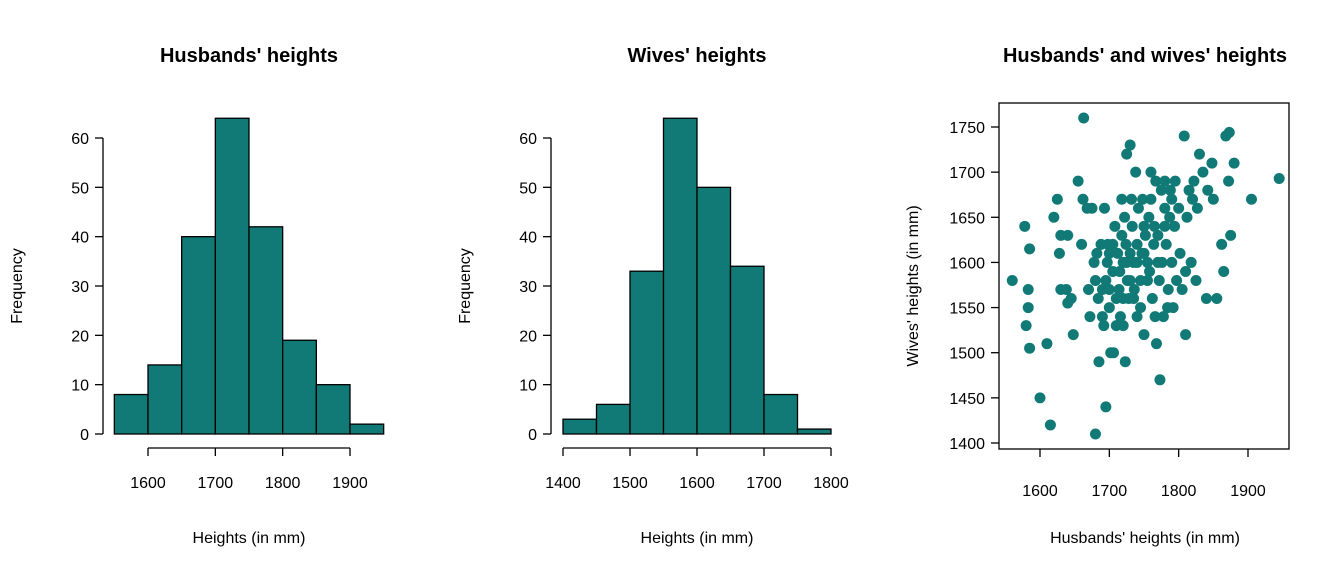  Describe the element at coordinates (967, 399) in the screenshot. I see `y-tick-label: 1450` at that location.